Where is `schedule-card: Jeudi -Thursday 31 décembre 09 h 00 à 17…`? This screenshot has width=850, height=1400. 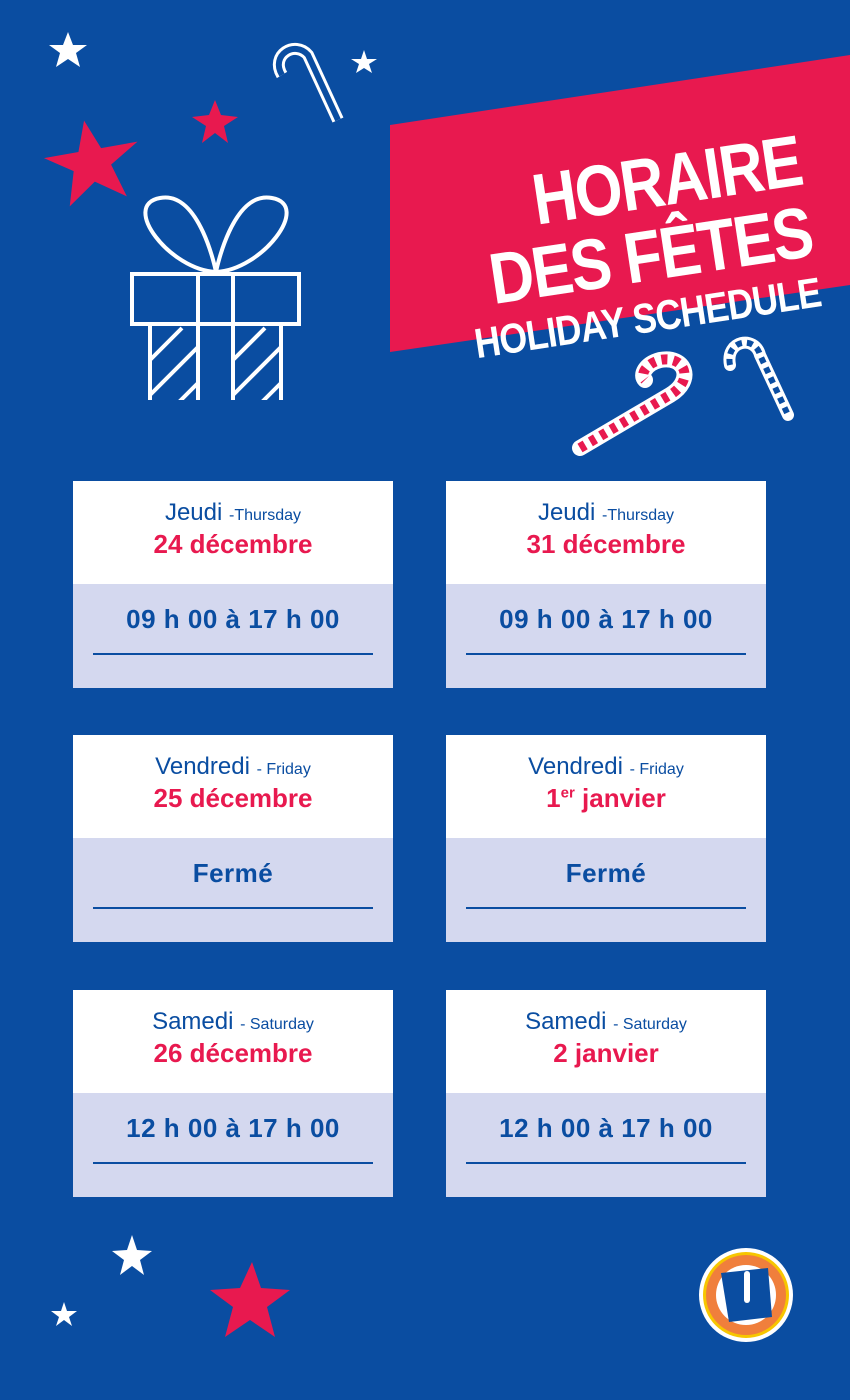
schedule-card: Jeudi -Thursday 31 décembre 09 h 00 à 17… is located at coordinates (606, 584).